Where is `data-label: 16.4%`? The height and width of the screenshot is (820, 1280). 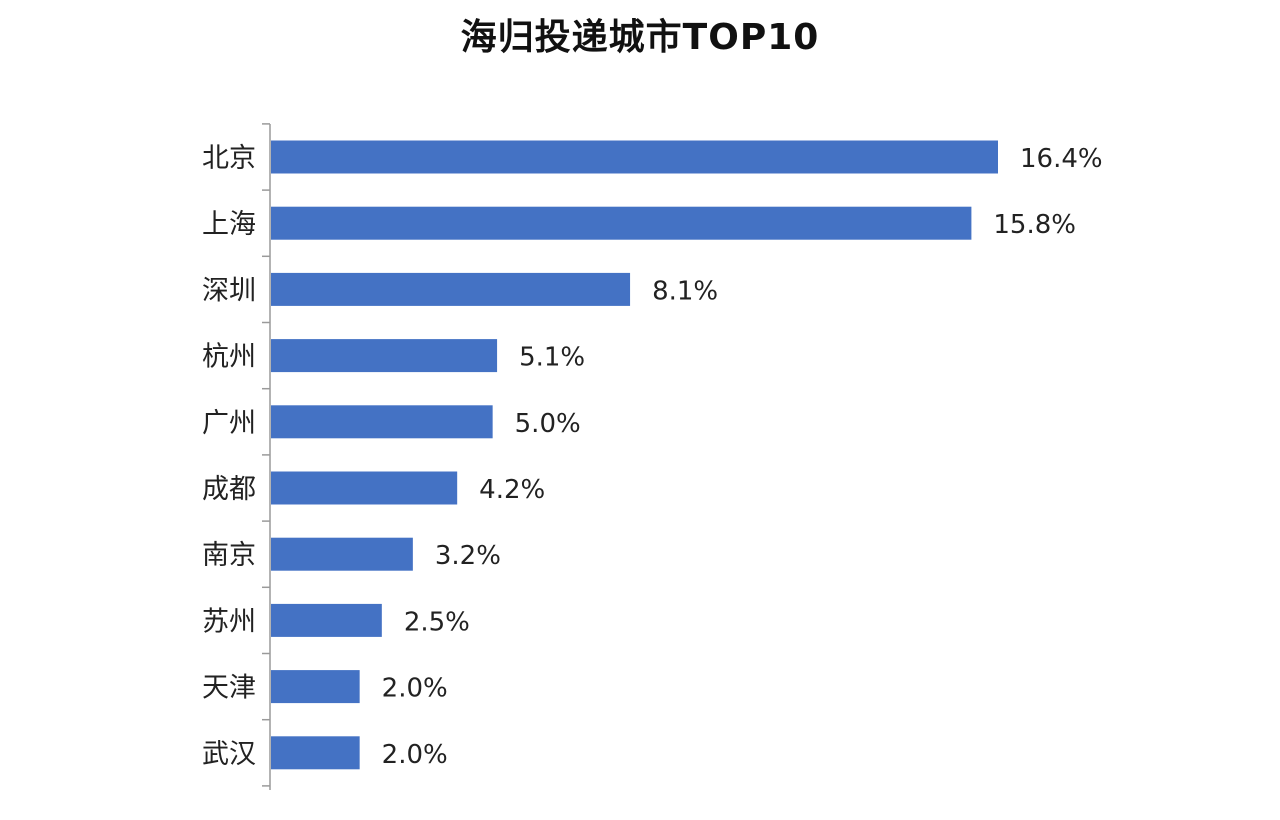
data-label: 16.4% is located at coordinates (1061, 159).